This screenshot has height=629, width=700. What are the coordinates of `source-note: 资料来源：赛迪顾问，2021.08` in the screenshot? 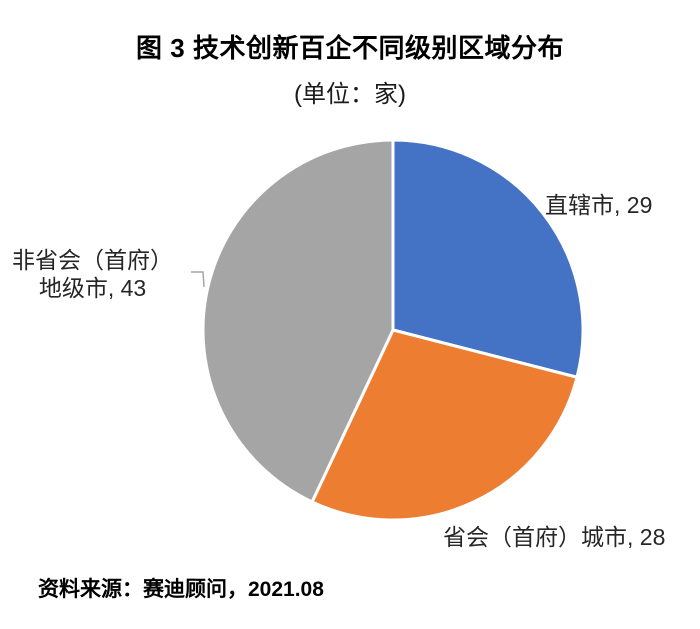 It's located at (181, 589).